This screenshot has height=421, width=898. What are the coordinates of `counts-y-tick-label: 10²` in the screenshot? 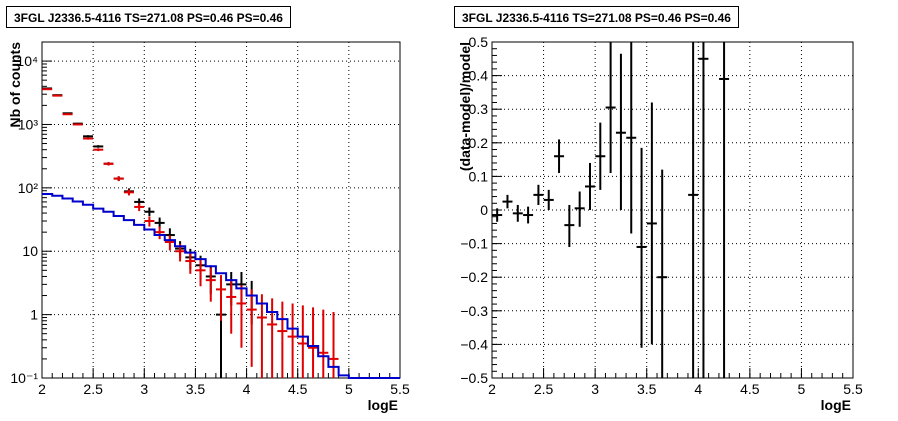 It's located at (28, 188).